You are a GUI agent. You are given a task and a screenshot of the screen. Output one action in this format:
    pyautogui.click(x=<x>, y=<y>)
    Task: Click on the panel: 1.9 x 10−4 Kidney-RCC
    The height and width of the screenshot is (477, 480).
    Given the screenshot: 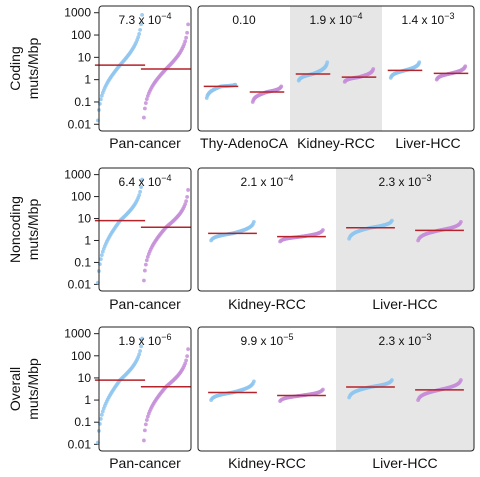 What is the action you would take?
    pyautogui.click(x=336, y=78)
    